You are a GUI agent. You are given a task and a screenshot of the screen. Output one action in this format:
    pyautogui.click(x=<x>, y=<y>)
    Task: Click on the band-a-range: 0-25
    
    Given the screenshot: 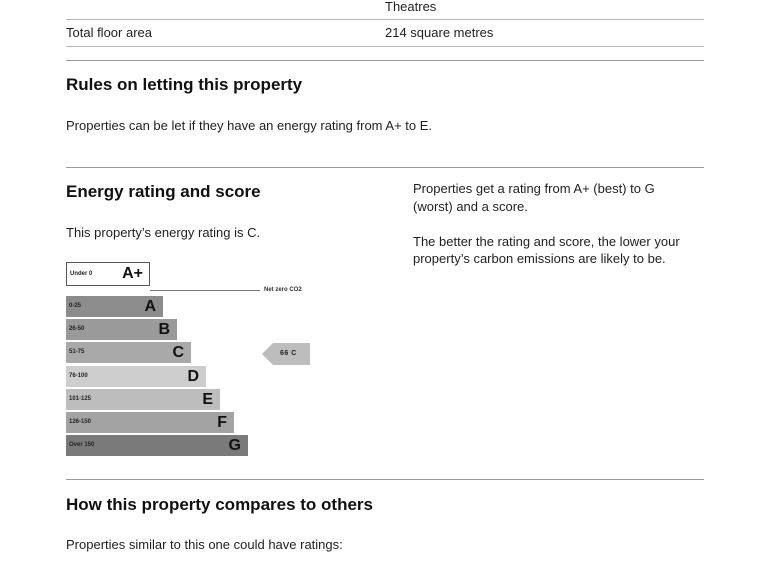 What is the action you would take?
    pyautogui.click(x=75, y=306)
    